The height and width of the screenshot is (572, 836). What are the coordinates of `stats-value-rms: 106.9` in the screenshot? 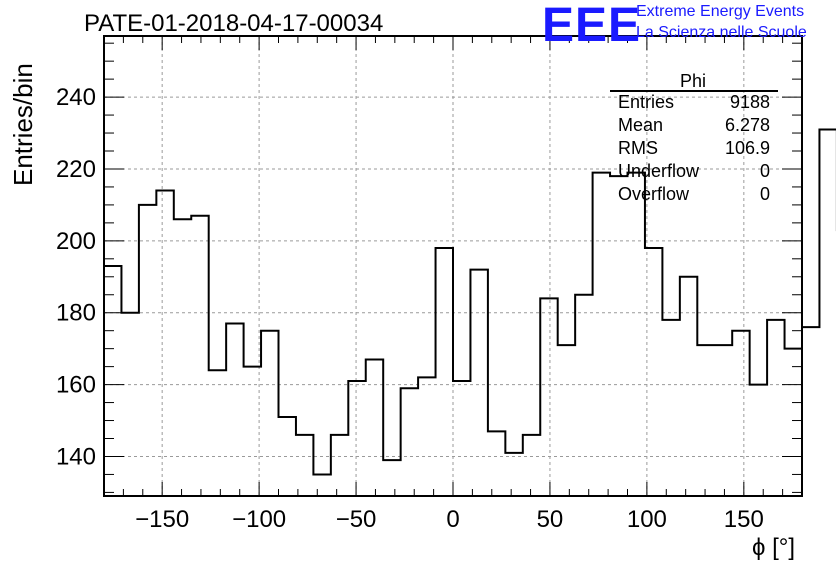 It's located at (747, 148).